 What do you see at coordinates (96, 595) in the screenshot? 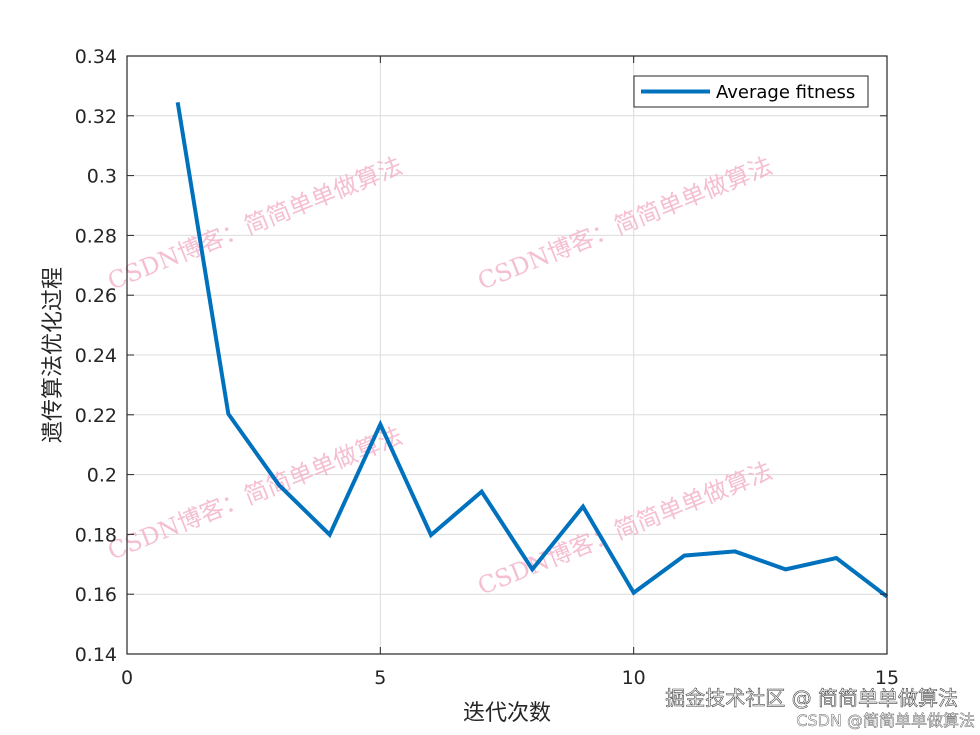
I see `y-tick-label: 0.16` at bounding box center [96, 595].